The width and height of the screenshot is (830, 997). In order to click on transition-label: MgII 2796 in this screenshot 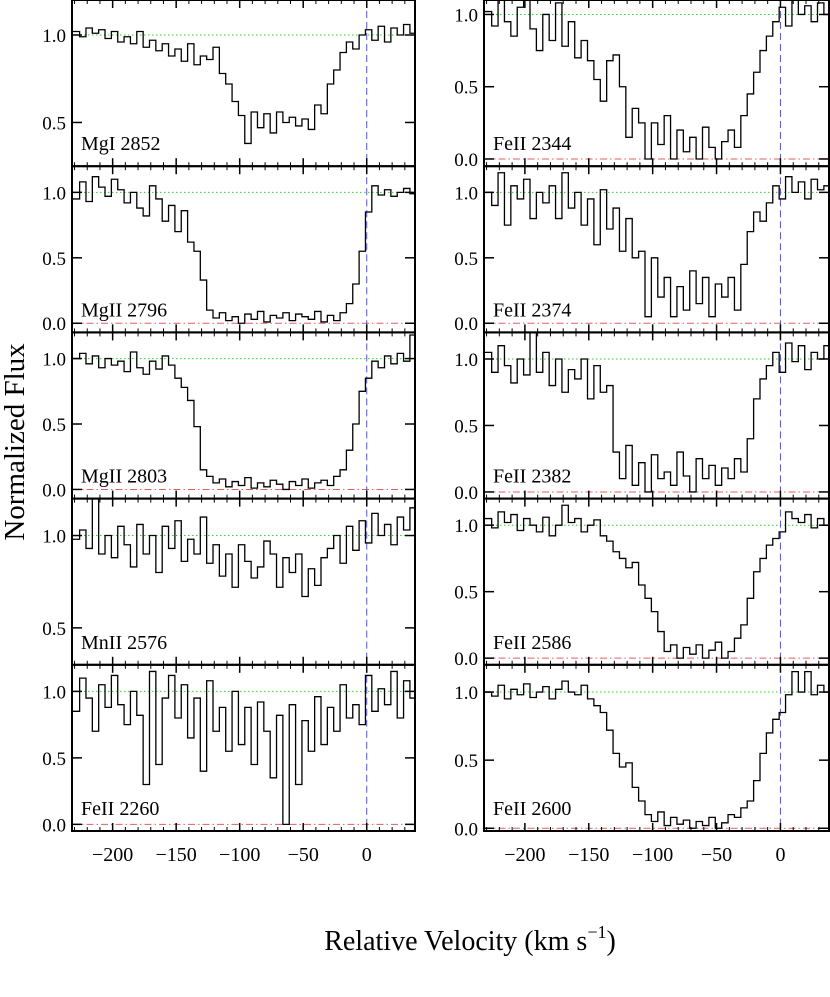, I will do `click(124, 310)`.